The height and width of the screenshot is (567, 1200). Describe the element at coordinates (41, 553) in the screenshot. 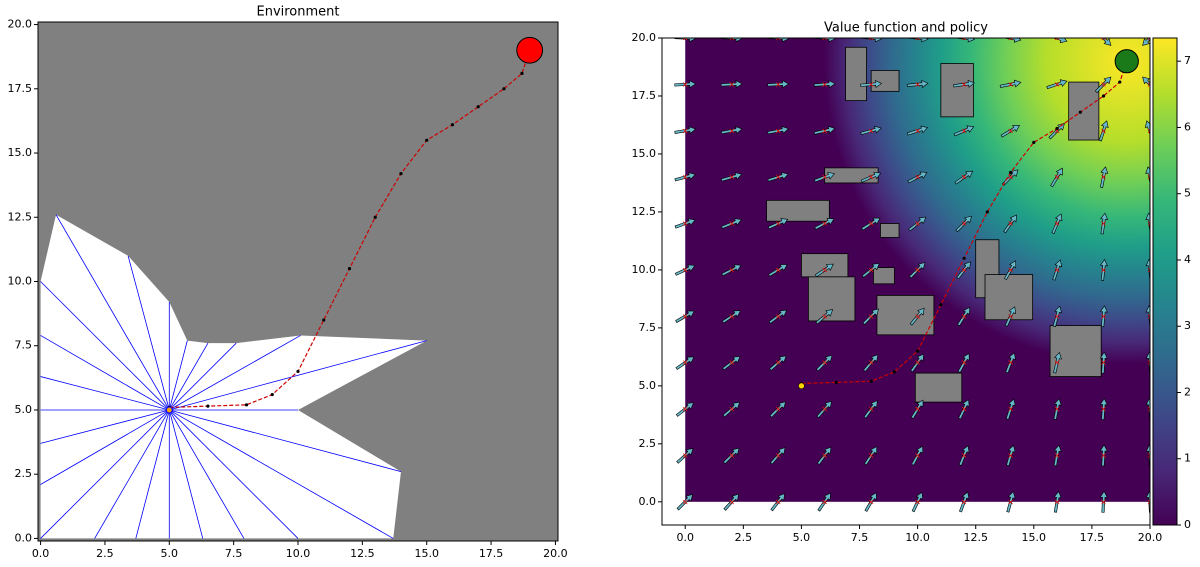

I see `x-tick-label: 0.0` at that location.